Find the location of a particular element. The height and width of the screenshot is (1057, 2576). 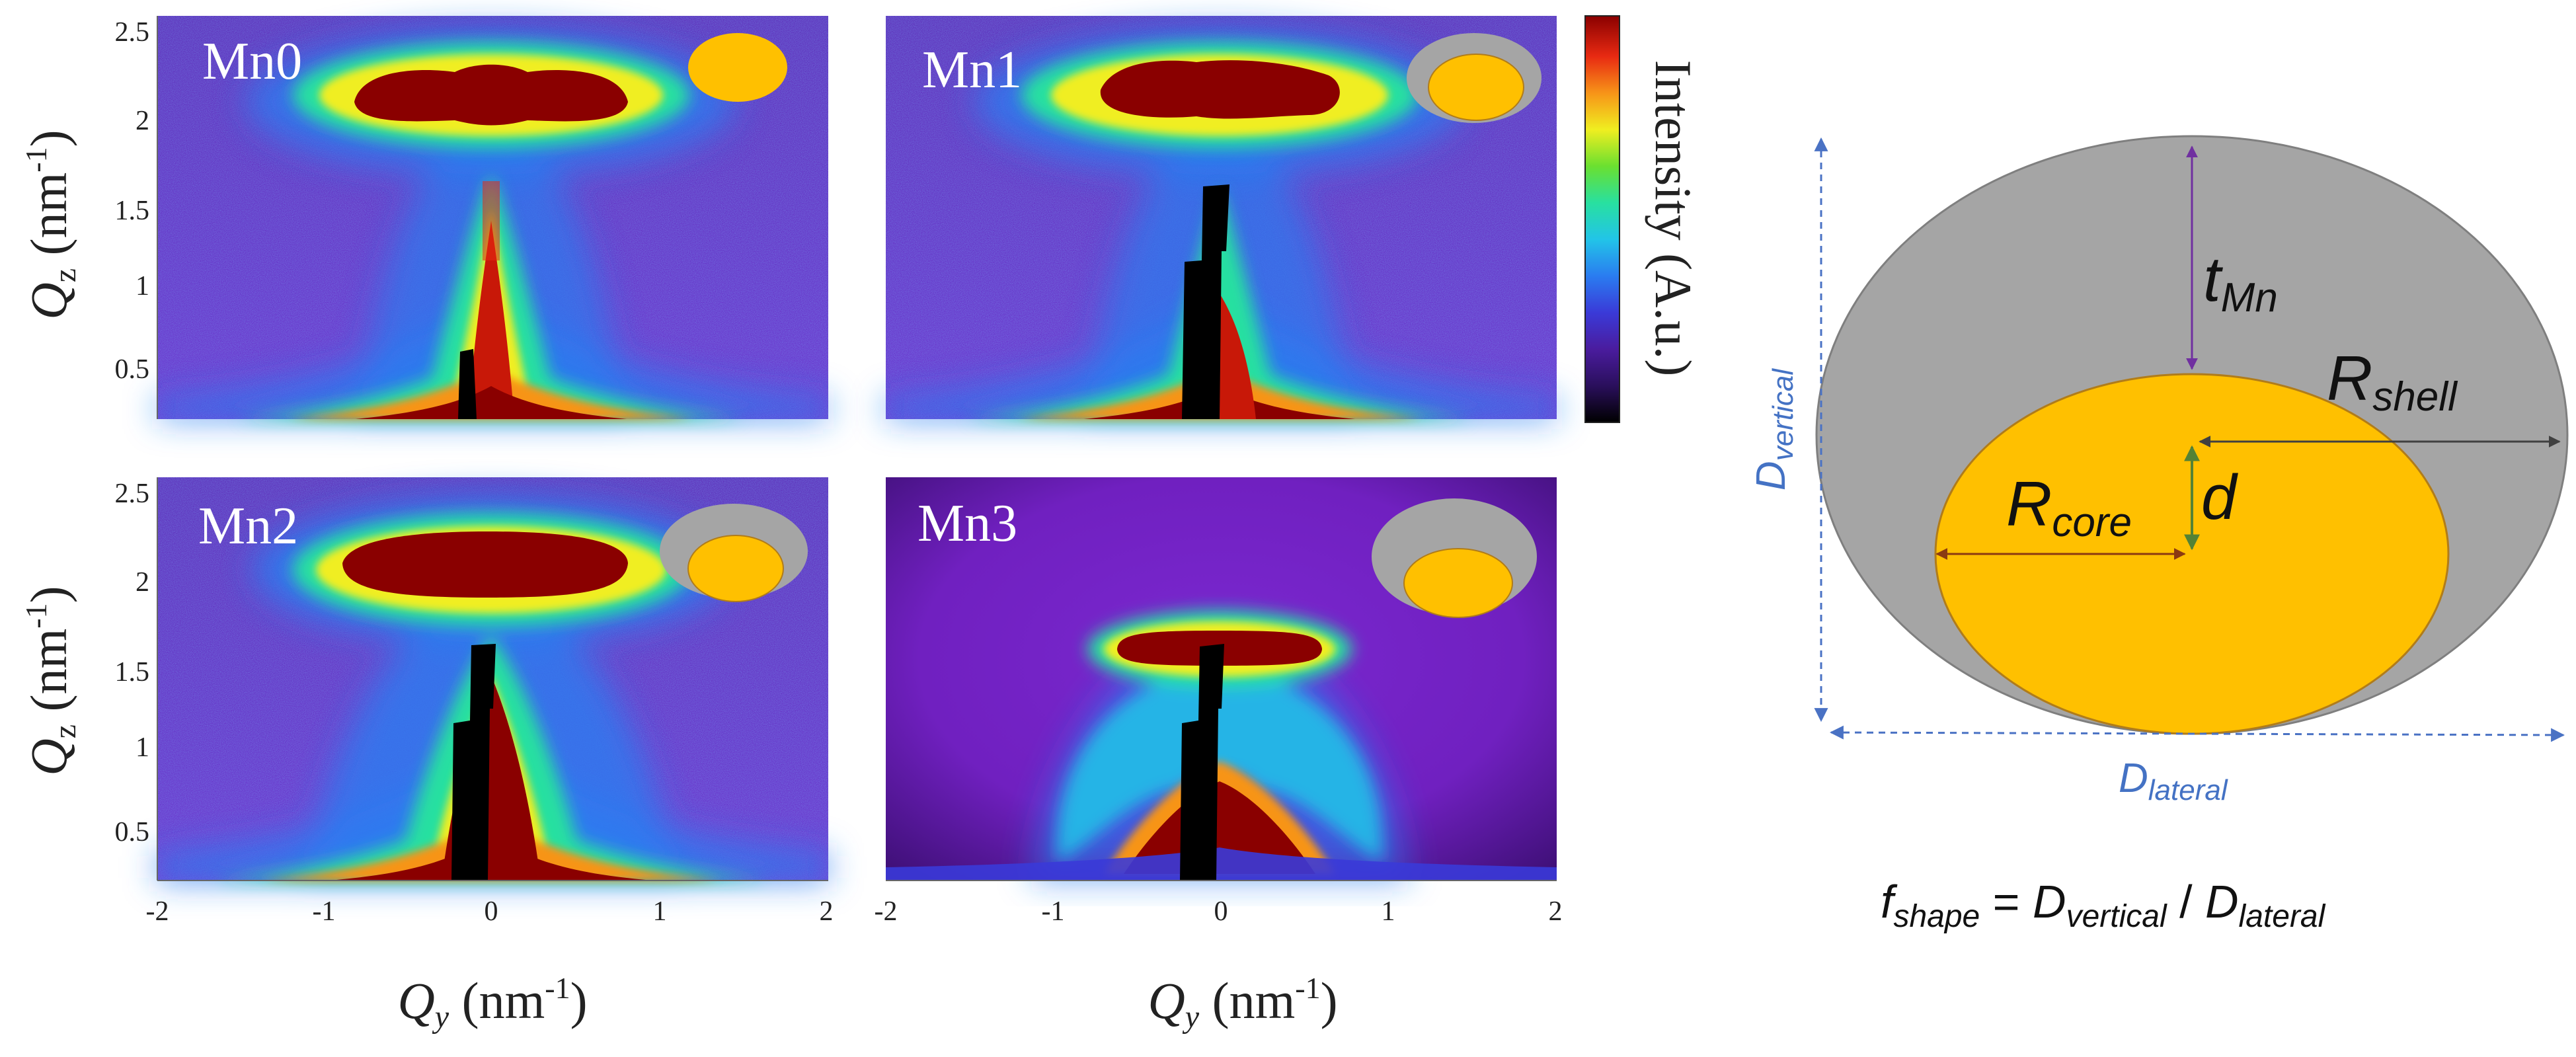

y-axis-label-top: Qz (nm-1) is located at coordinates (51, 224).